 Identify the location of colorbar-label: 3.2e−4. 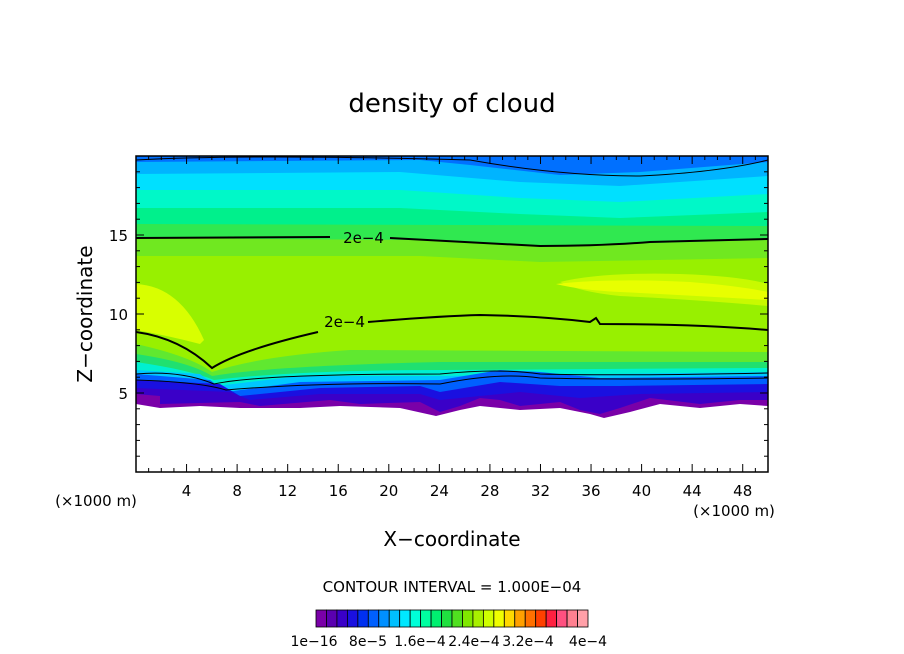
(528, 642).